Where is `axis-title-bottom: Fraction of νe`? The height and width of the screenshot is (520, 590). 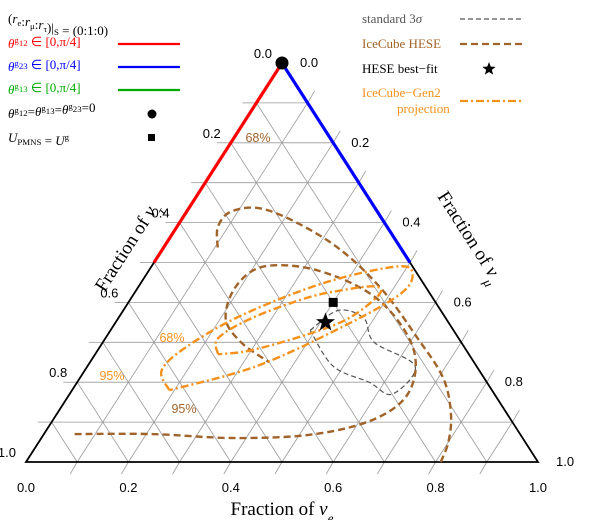
axis-title-bottom: Fraction of νe is located at coordinates (282, 509).